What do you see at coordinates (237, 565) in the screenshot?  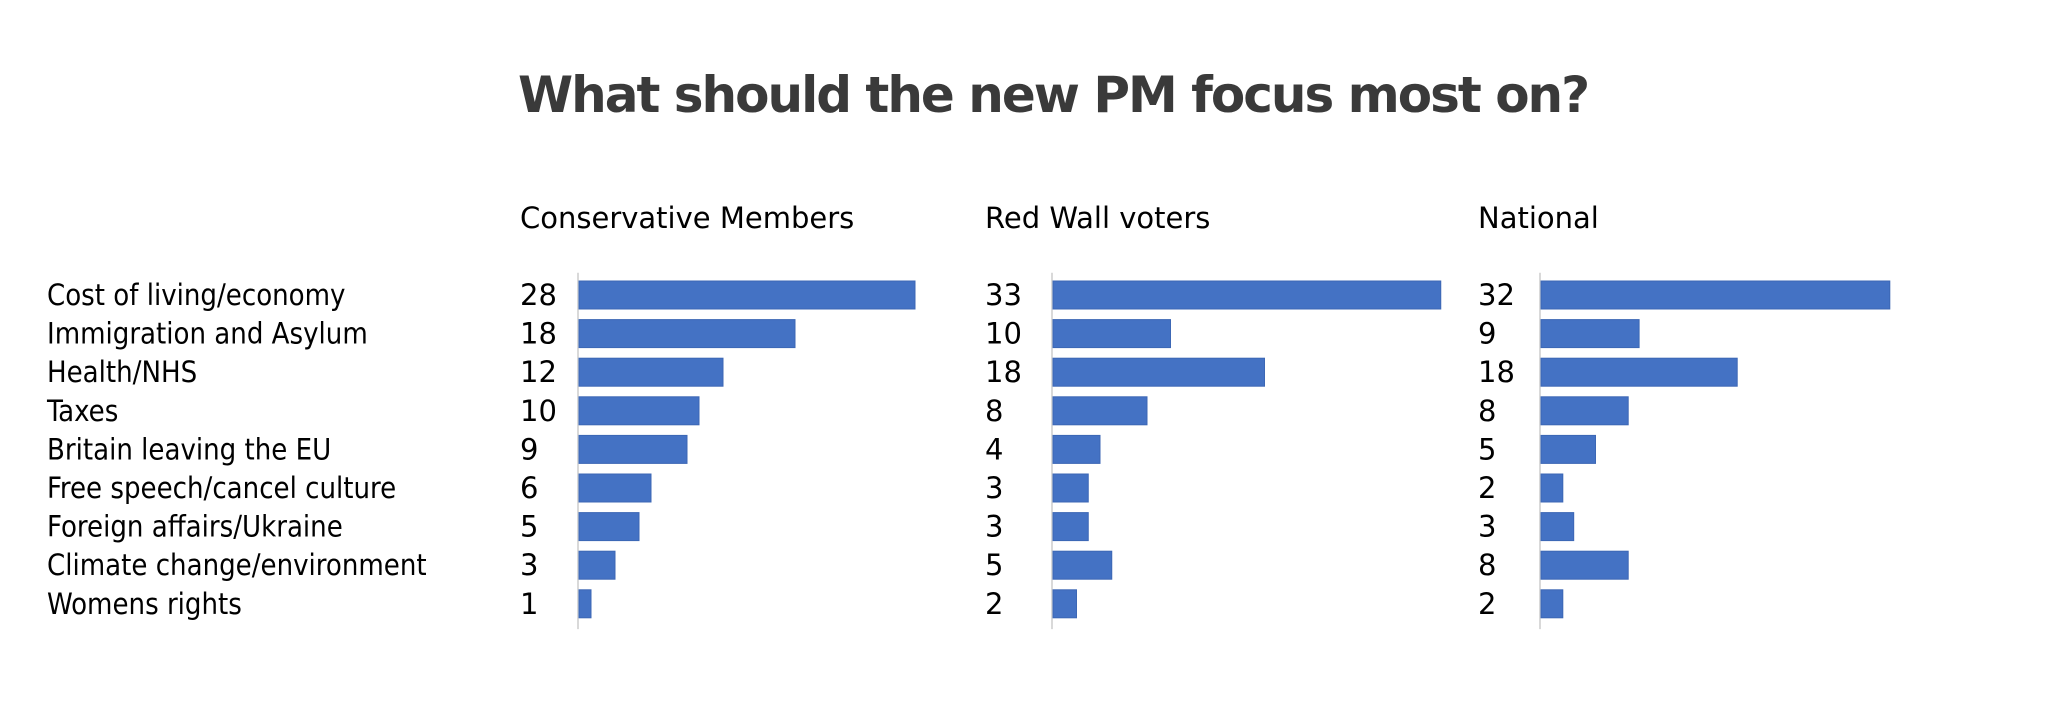 I see `category-label: Climate change/environment` at bounding box center [237, 565].